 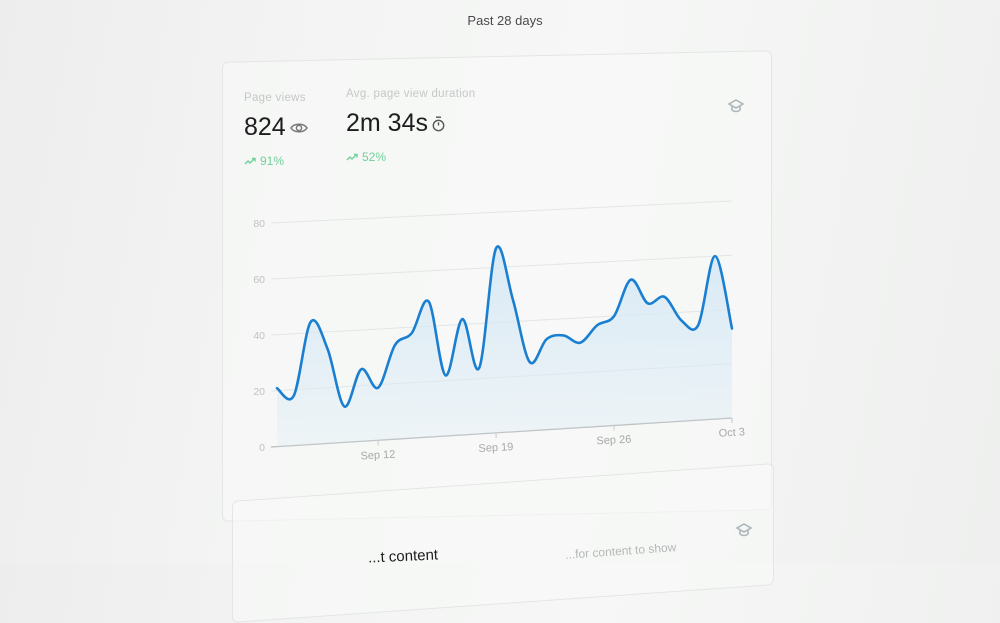 What do you see at coordinates (374, 157) in the screenshot?
I see `metric-trend: 52%` at bounding box center [374, 157].